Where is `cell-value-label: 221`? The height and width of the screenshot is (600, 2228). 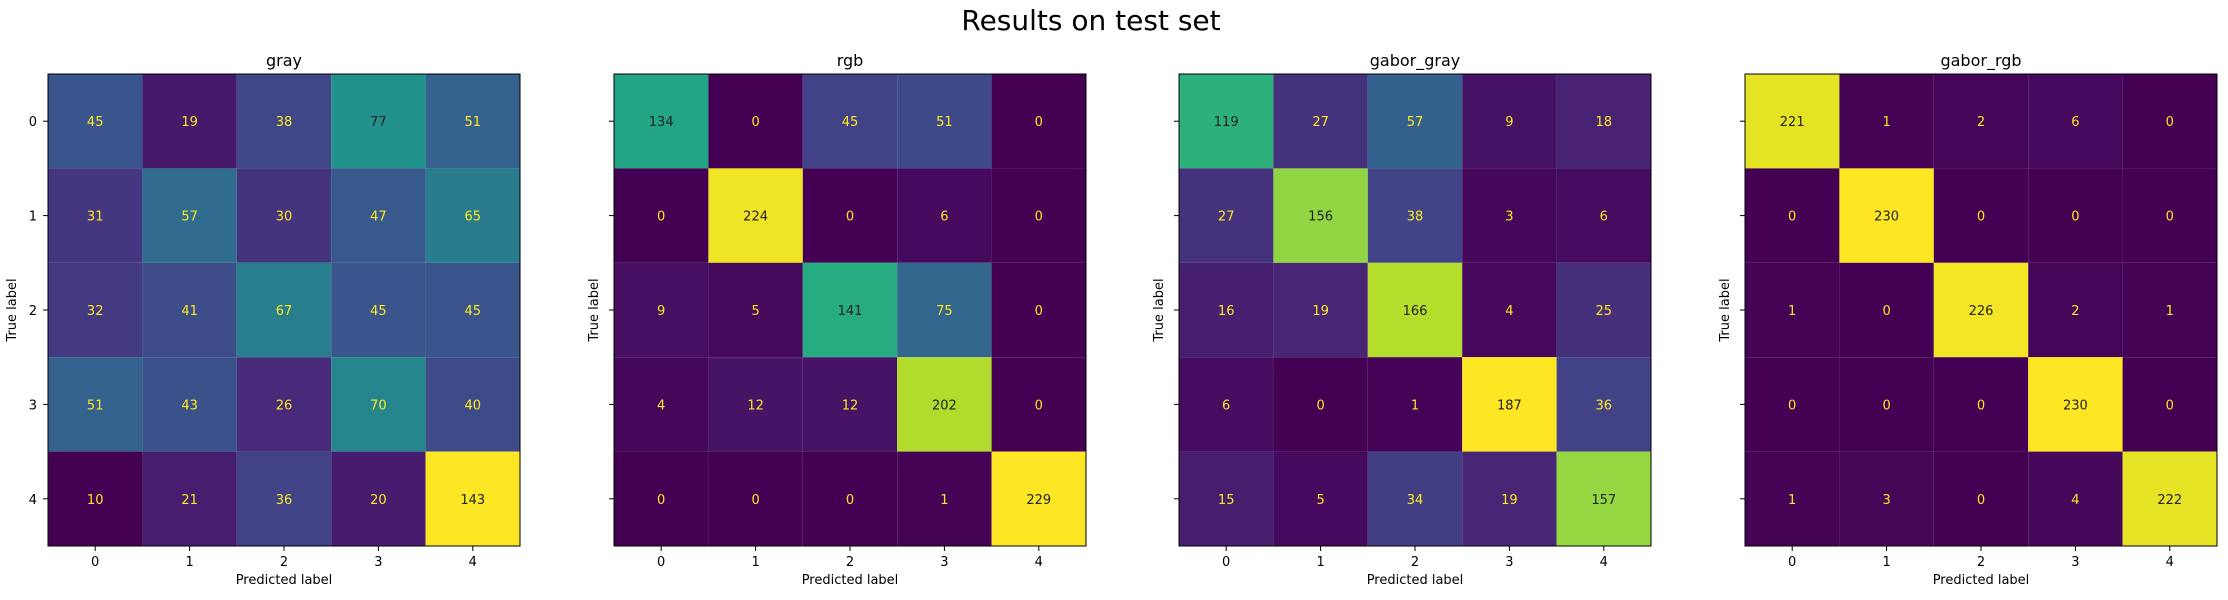 cell-value-label: 221 is located at coordinates (1792, 122).